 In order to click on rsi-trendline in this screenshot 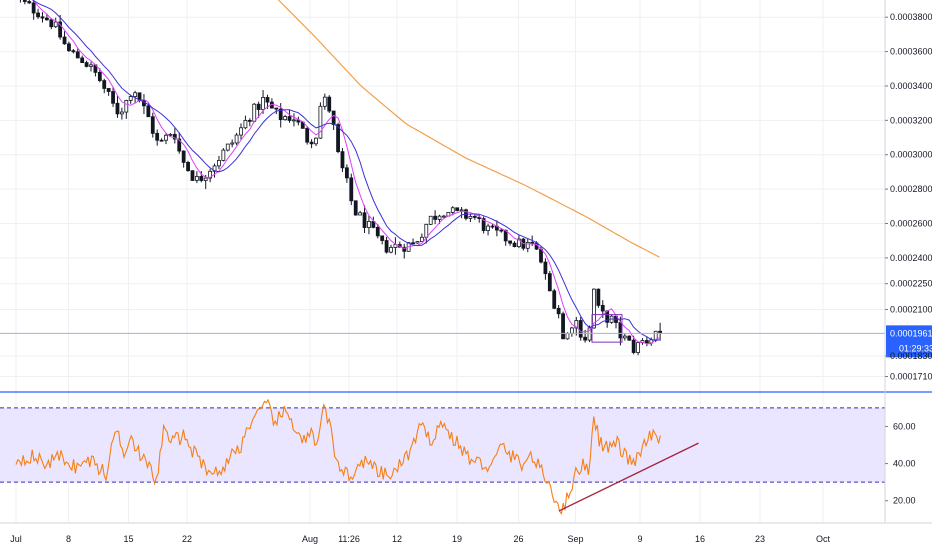, I will do `click(628, 477)`.